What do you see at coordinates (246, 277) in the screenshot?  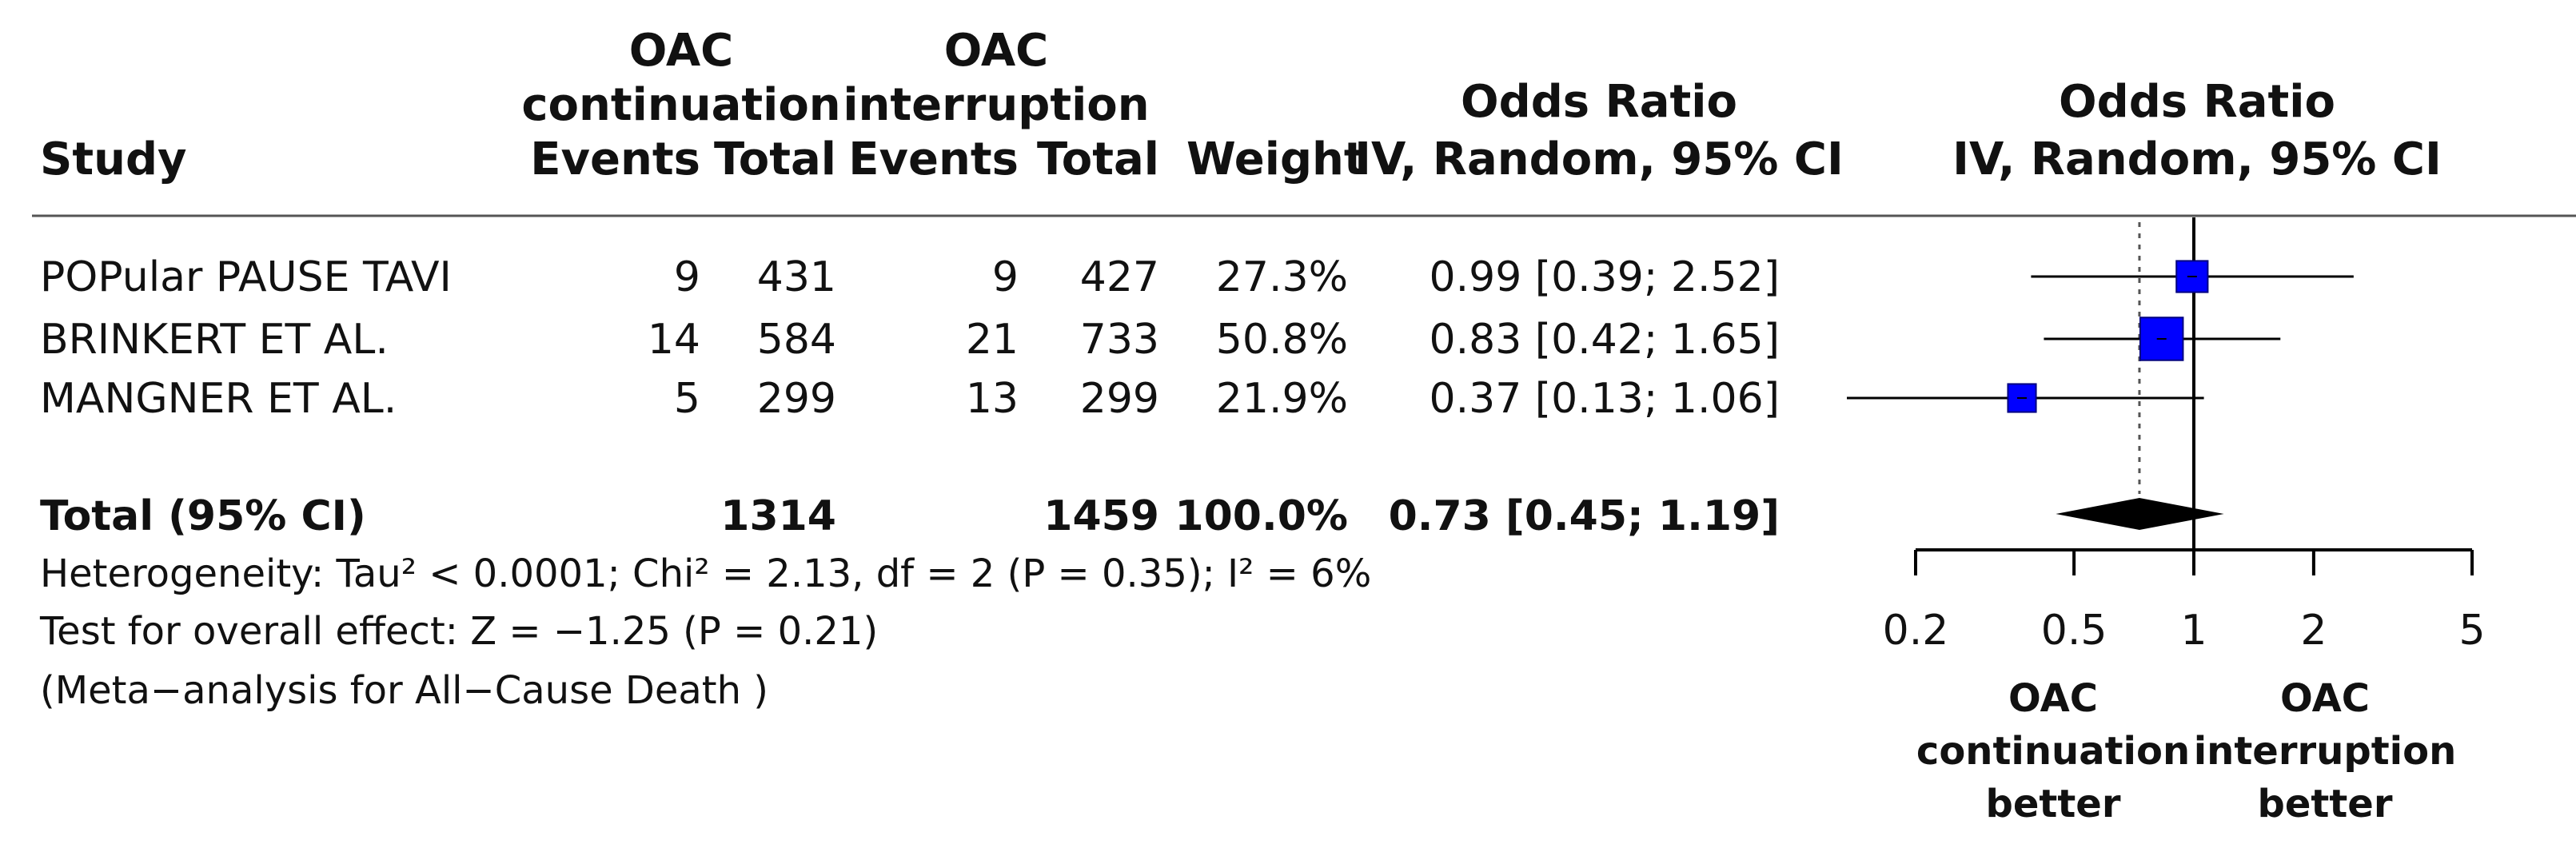 I see `study-name: POPular PAUSE TAVI` at bounding box center [246, 277].